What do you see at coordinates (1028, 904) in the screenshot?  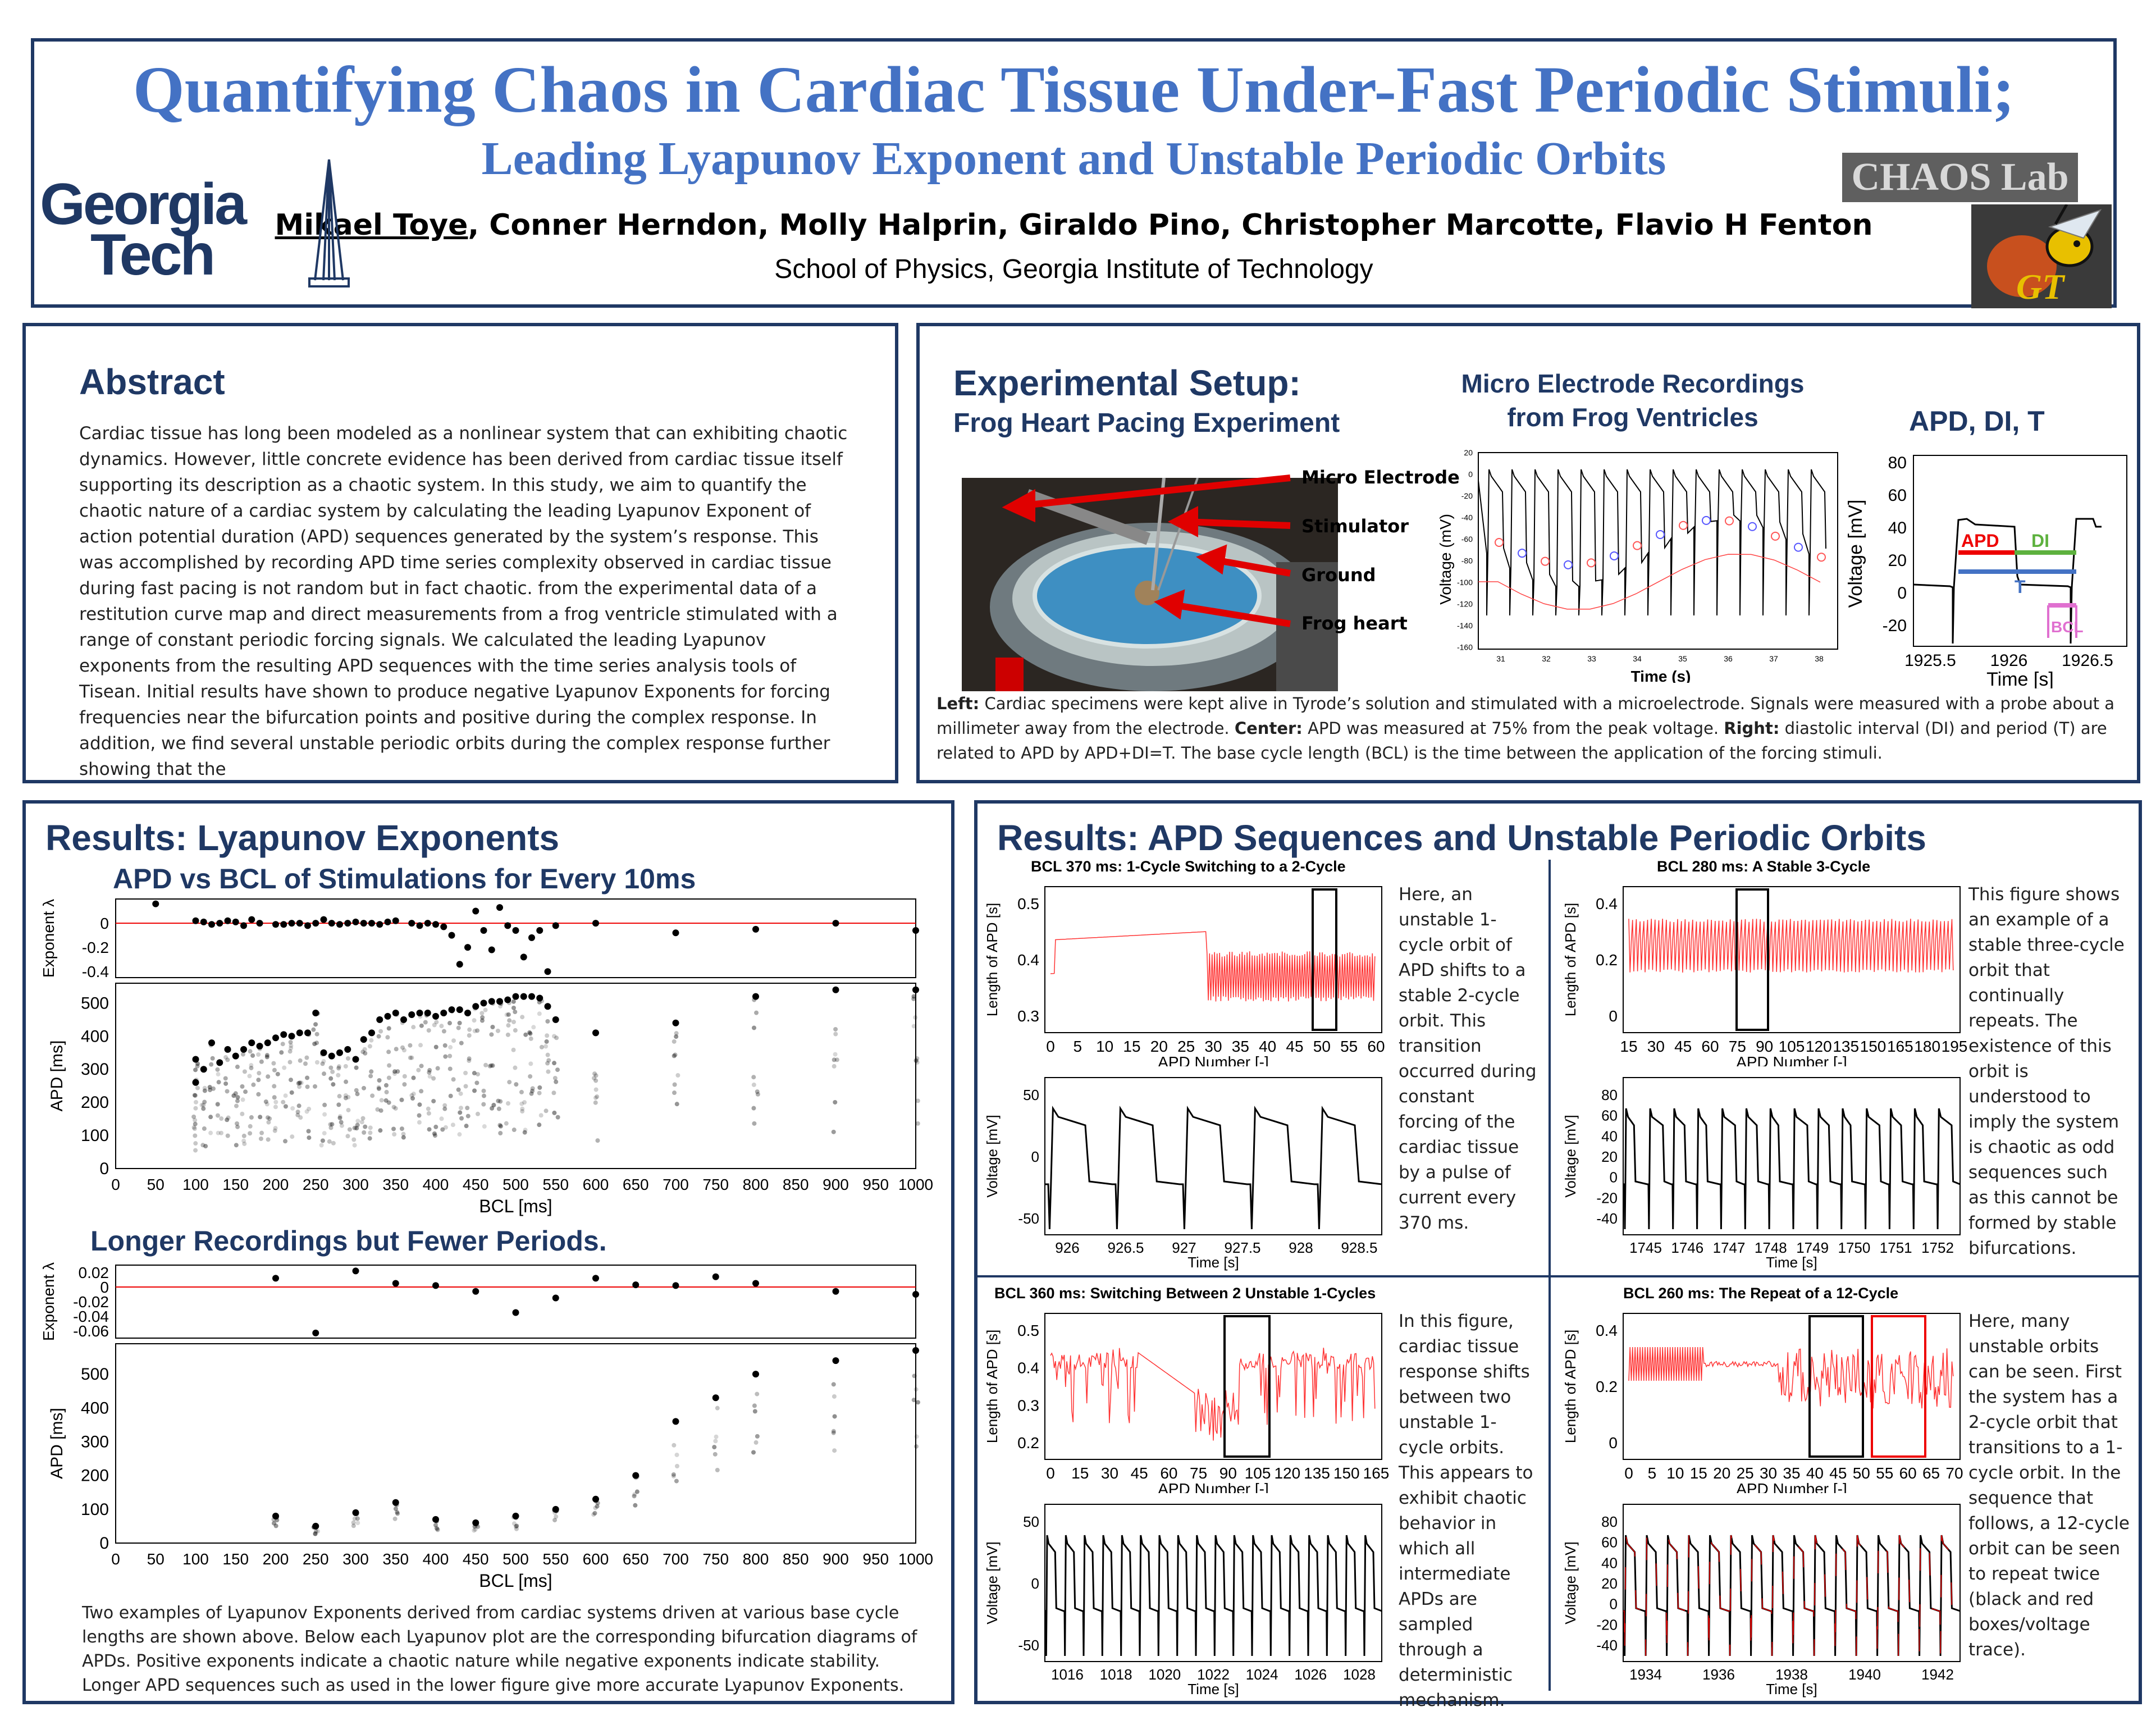 I see `apd-ytick: 0.5` at bounding box center [1028, 904].